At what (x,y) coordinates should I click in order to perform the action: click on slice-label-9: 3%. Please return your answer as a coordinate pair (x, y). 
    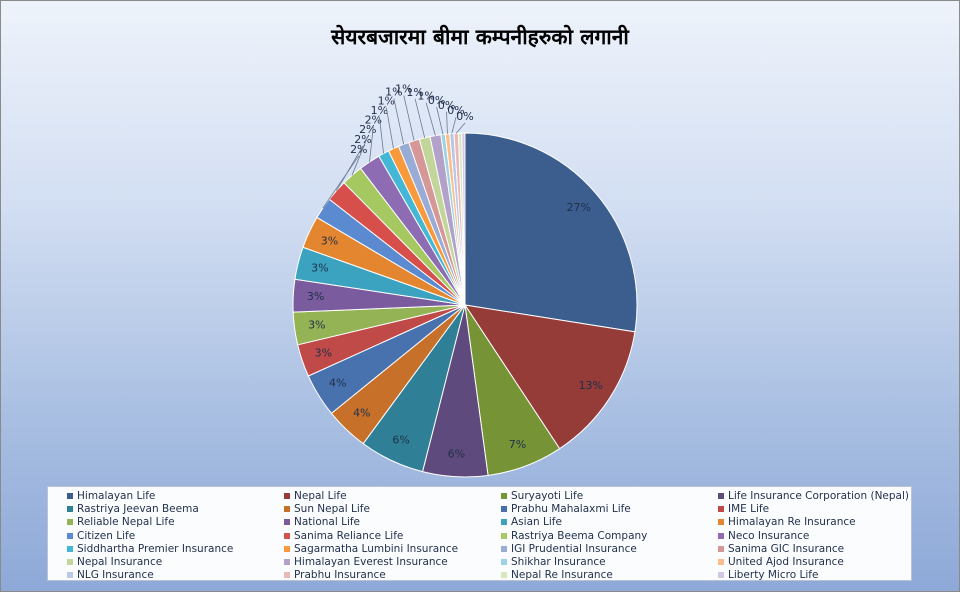
    Looking at the image, I should click on (315, 296).